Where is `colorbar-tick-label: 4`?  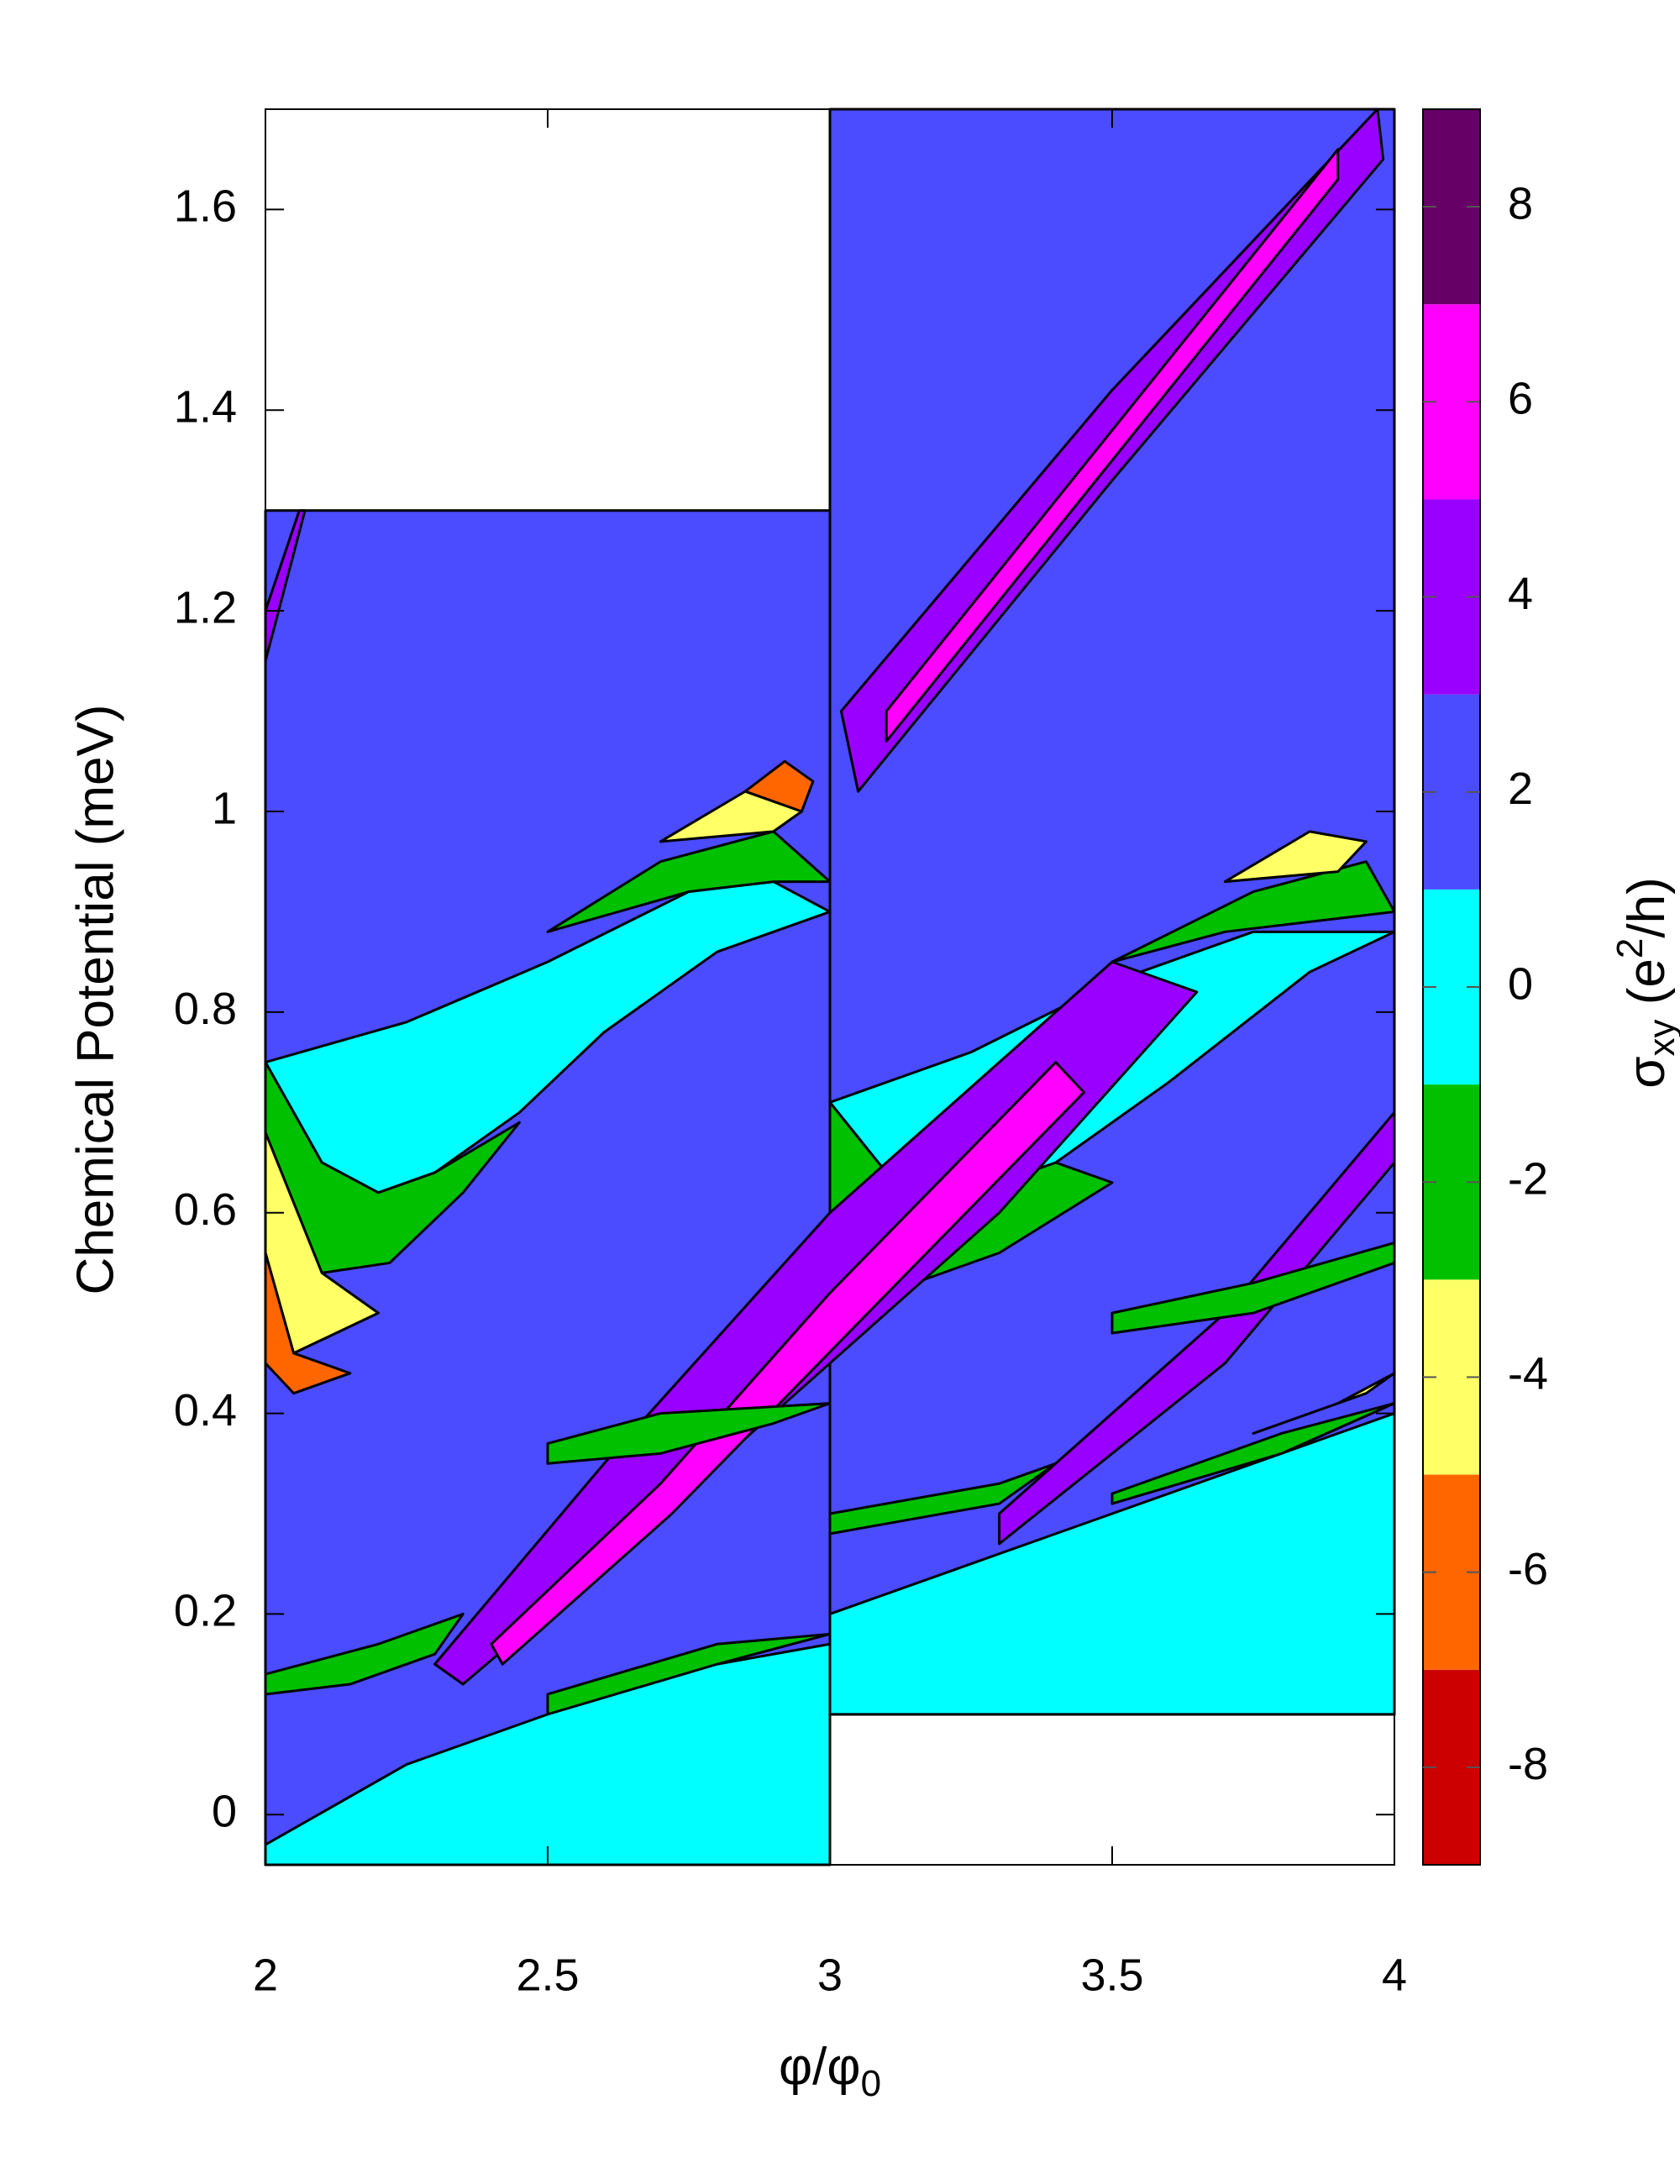
colorbar-tick-label: 4 is located at coordinates (1520, 594).